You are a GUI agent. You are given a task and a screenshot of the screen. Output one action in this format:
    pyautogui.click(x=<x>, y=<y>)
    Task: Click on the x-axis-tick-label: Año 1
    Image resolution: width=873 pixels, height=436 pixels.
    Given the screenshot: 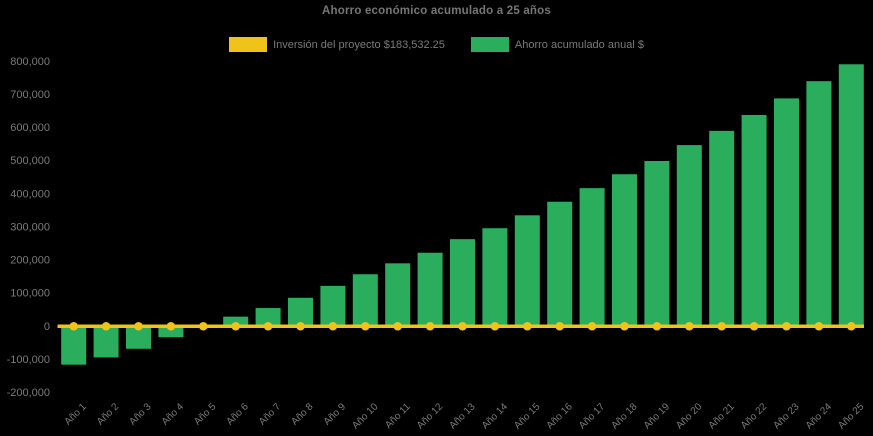 What is the action you would take?
    pyautogui.click(x=76, y=414)
    